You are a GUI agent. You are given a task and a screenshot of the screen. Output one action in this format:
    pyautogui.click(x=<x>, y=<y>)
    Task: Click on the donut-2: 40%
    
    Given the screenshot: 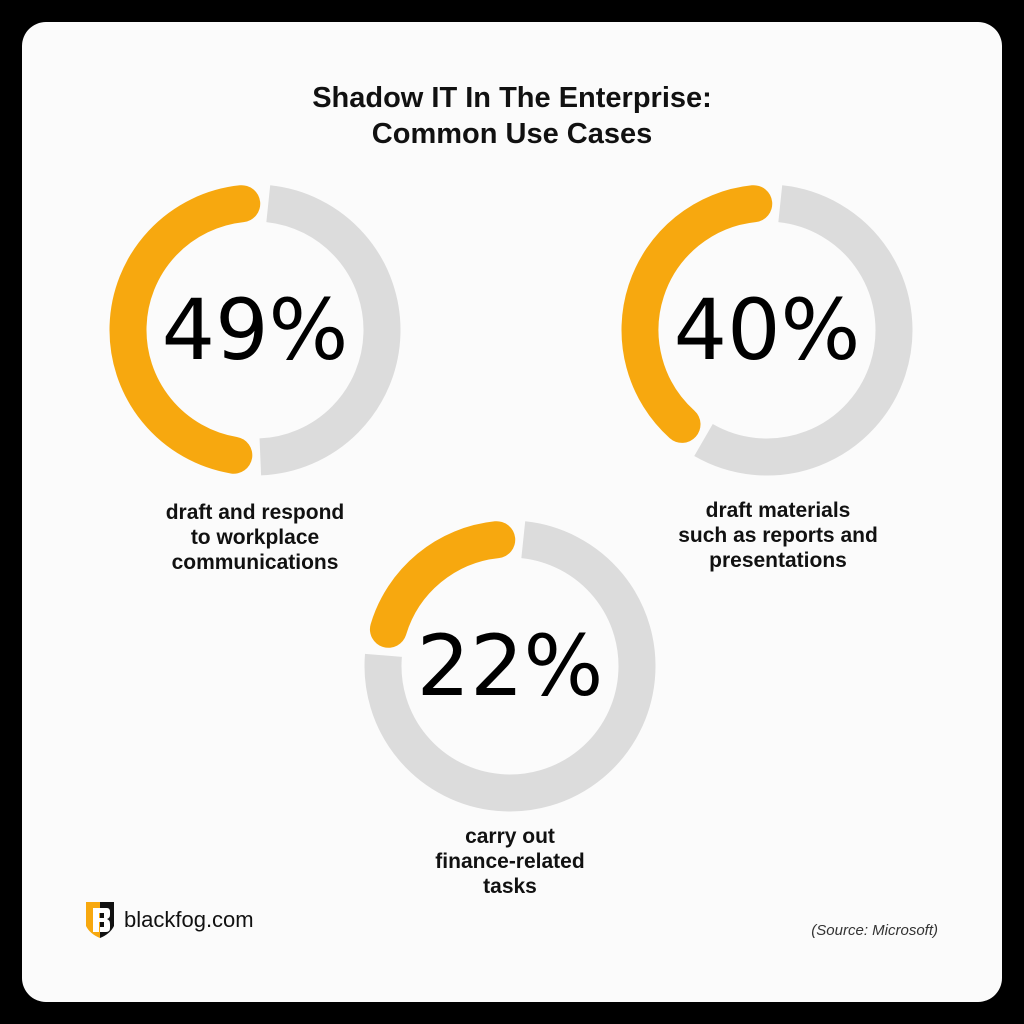 What is the action you would take?
    pyautogui.click(x=767, y=330)
    